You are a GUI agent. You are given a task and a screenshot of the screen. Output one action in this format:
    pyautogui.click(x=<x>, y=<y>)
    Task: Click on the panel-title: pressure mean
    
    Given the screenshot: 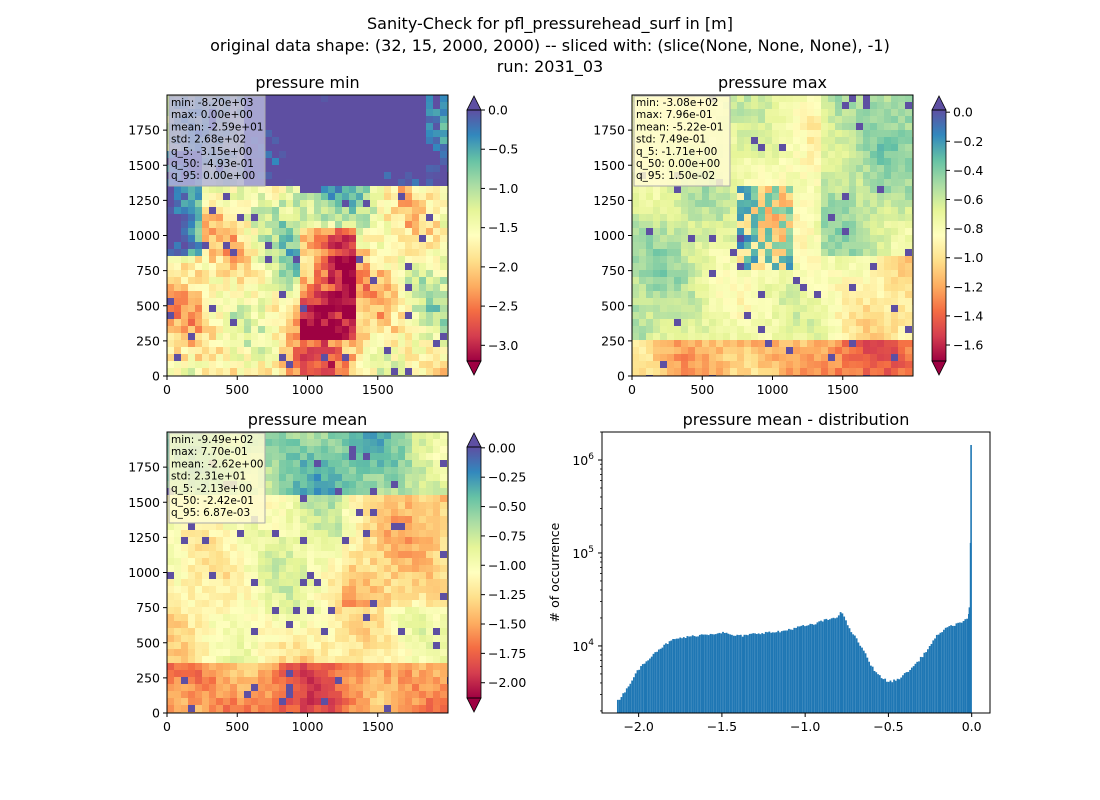 What is the action you would take?
    pyautogui.click(x=308, y=419)
    